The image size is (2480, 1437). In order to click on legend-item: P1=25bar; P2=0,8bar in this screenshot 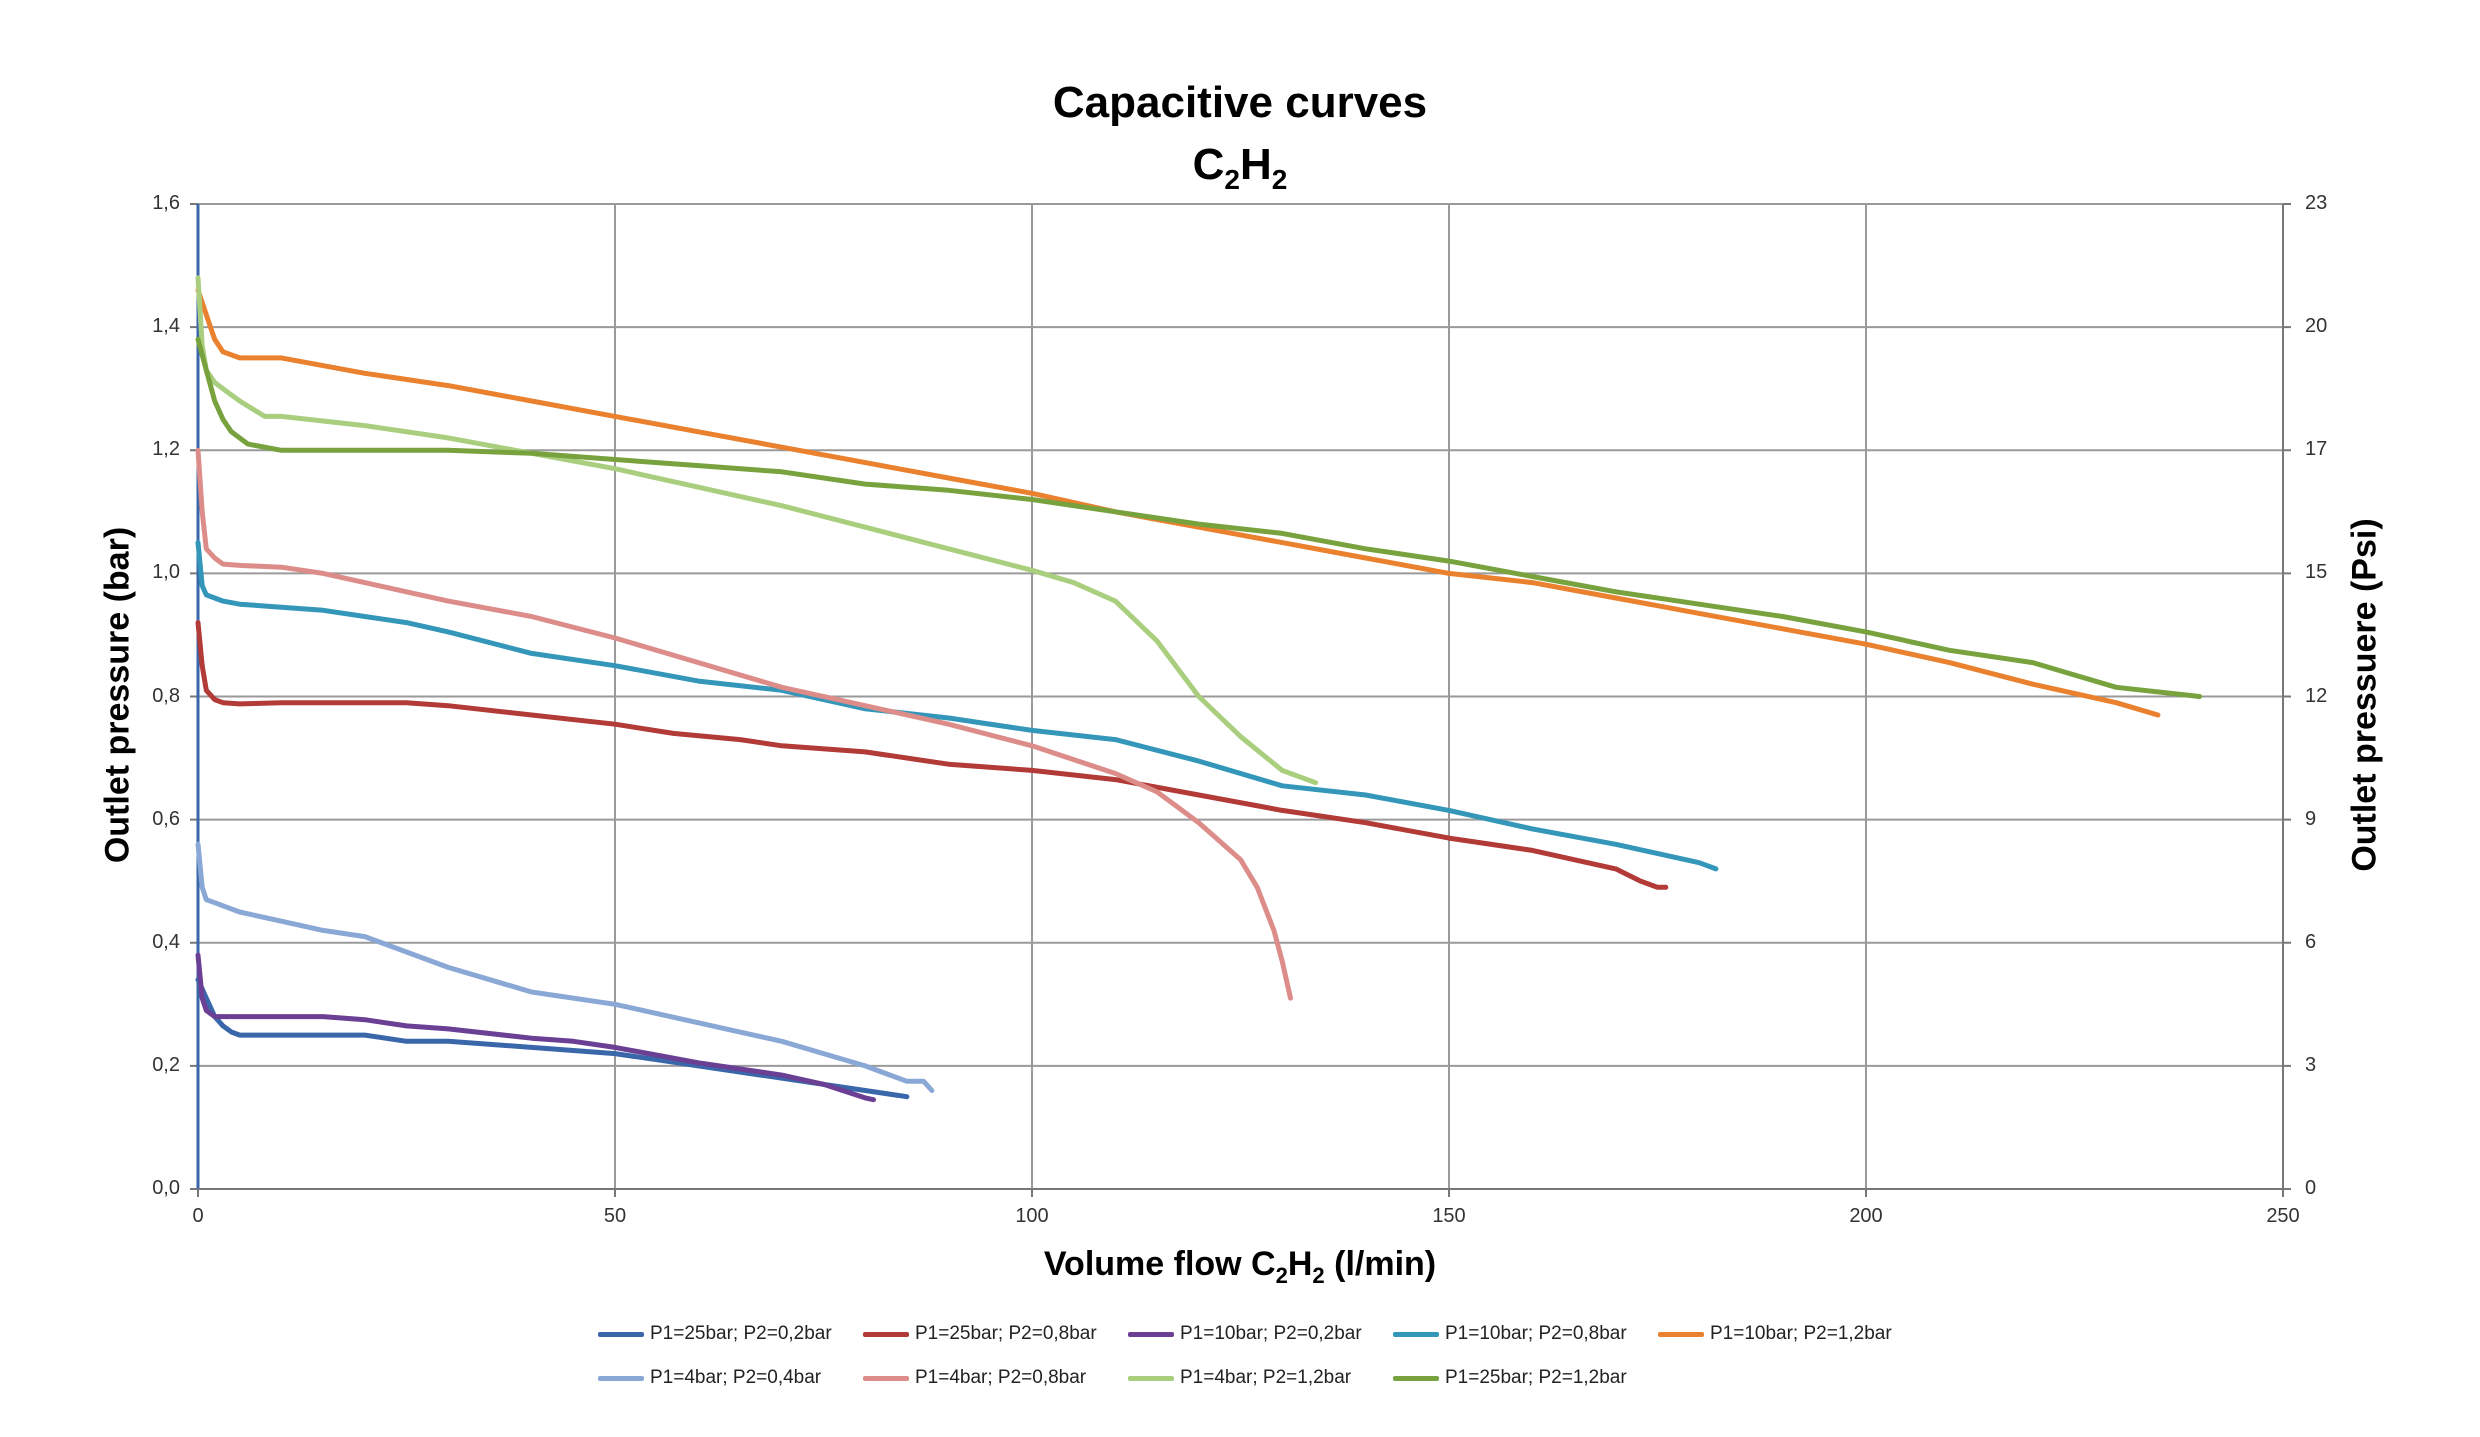, I will do `click(995, 1334)`.